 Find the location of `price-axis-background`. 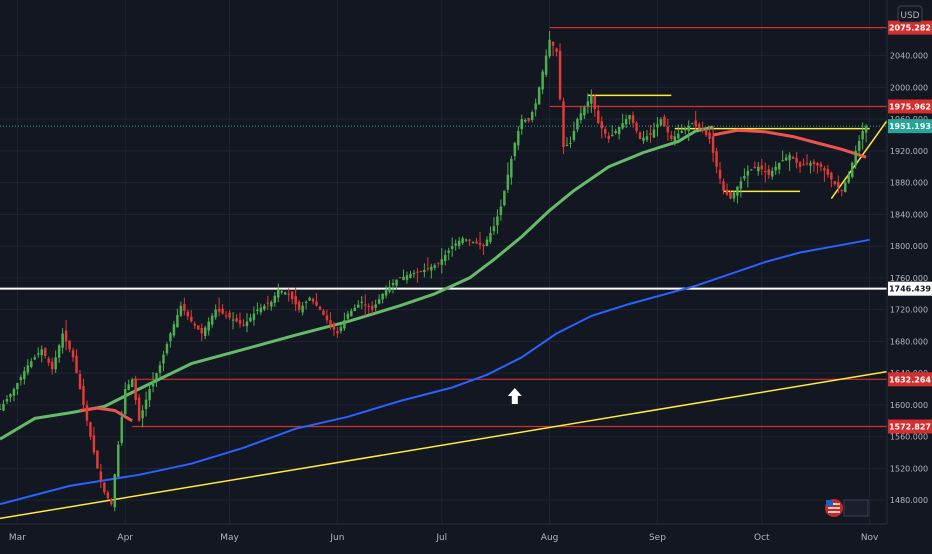

price-axis-background is located at coordinates (909, 275).